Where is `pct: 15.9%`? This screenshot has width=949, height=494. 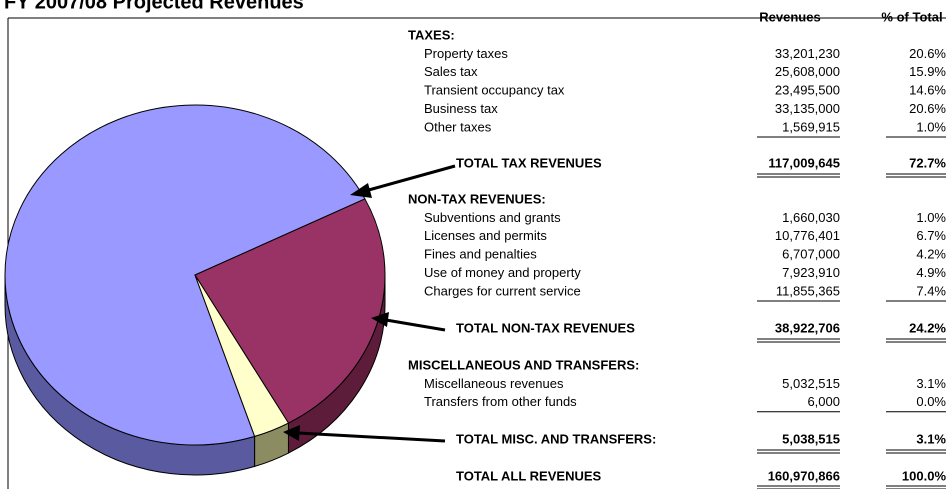
pct: 15.9% is located at coordinates (927, 71).